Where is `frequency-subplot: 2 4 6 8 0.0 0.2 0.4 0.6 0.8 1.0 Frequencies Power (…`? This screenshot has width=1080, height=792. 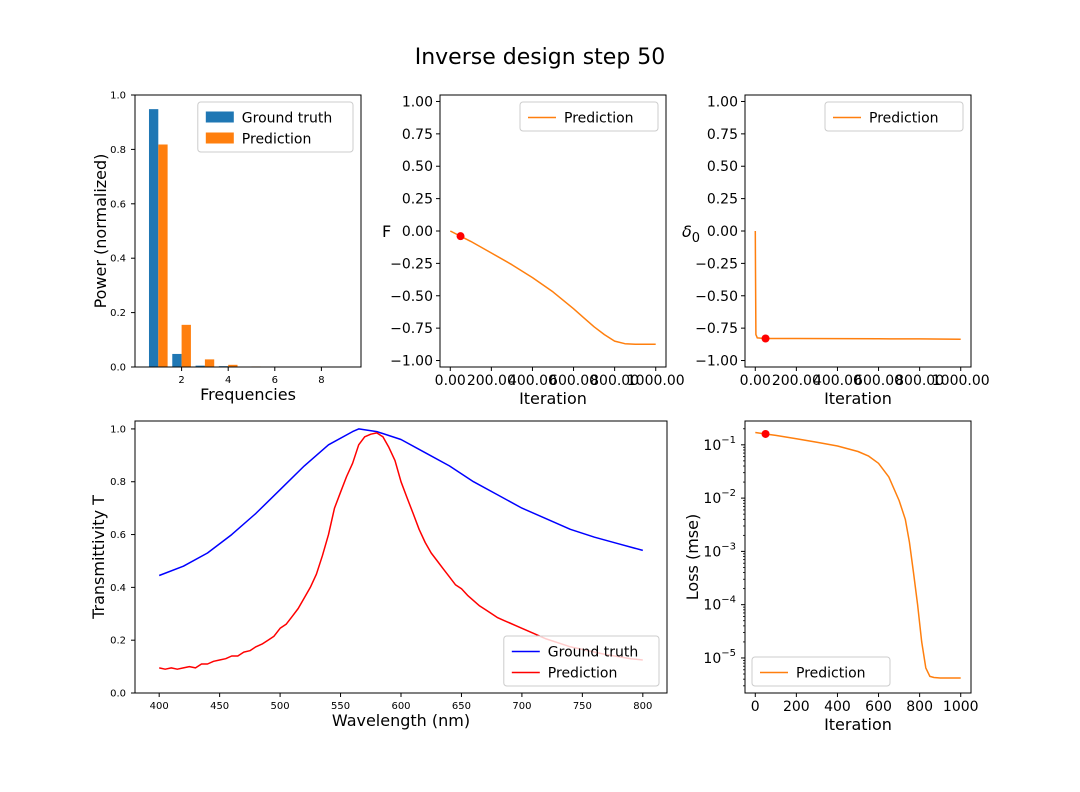
frequency-subplot: 2 4 6 8 0.0 0.2 0.4 0.6 0.8 1.0 Frequencies Power (… is located at coordinates (226, 247).